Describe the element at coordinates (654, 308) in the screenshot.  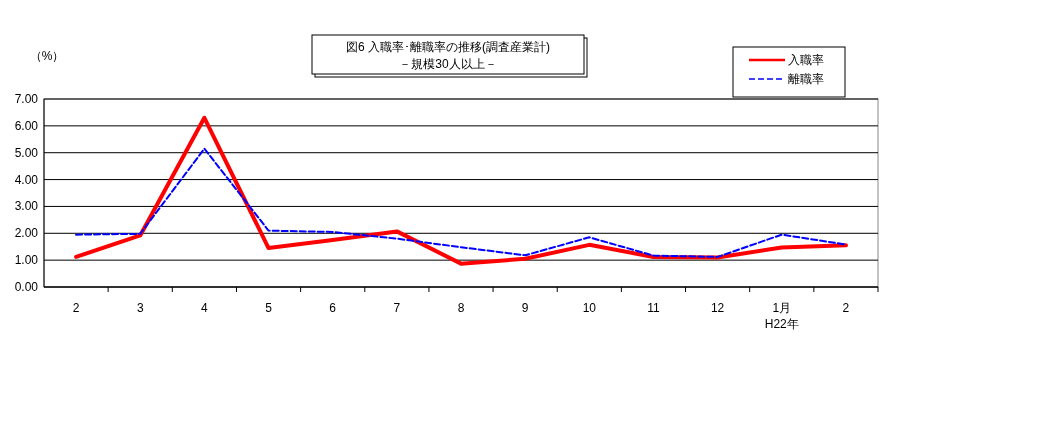
I see `x-tick-label: 11` at that location.